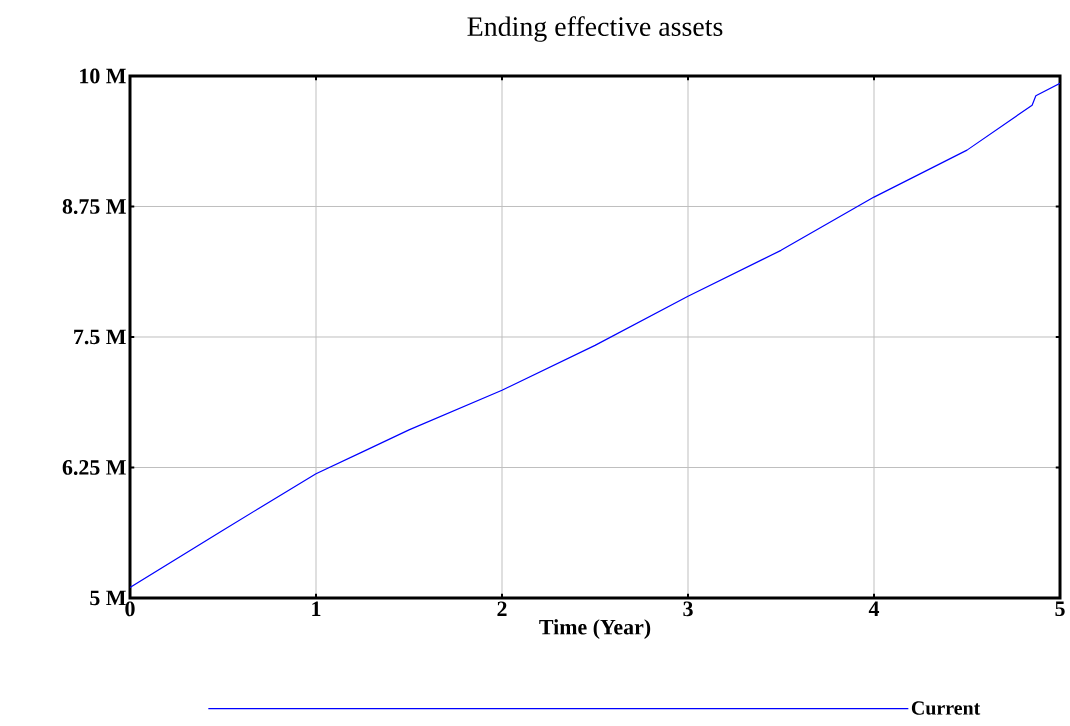 This screenshot has height=726, width=1070. Describe the element at coordinates (1060, 609) in the screenshot. I see `x-tick-label: 5` at that location.